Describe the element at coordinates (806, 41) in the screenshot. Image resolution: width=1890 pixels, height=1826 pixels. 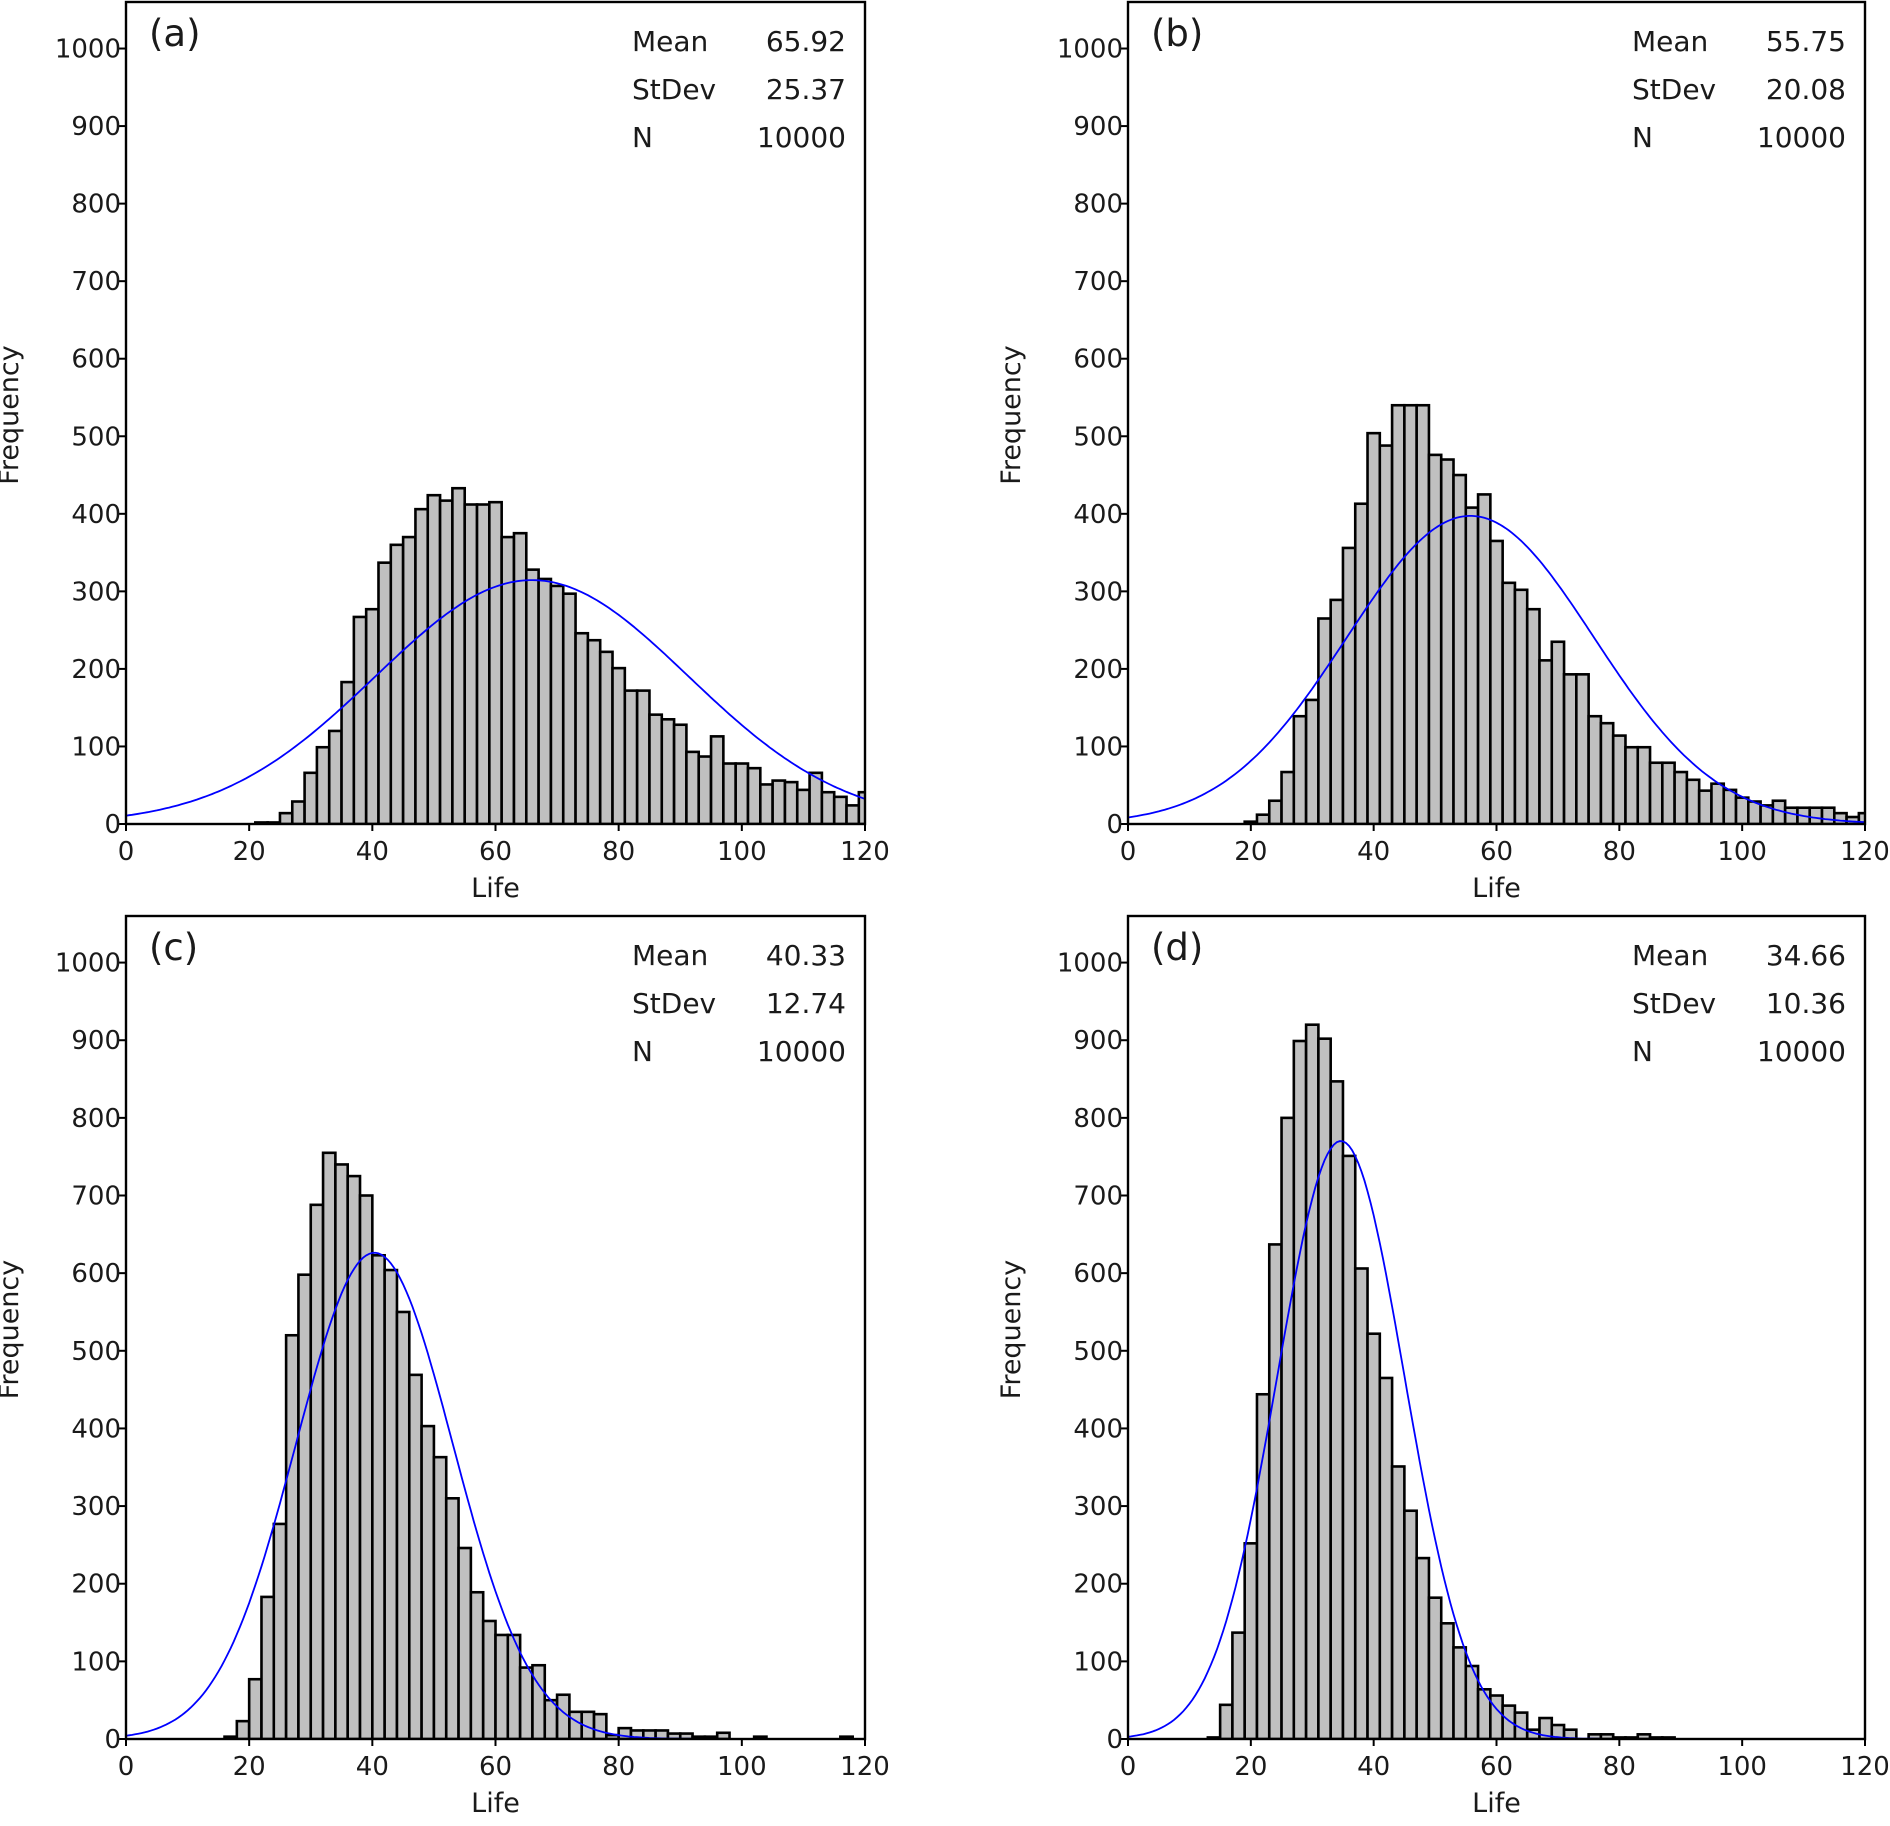
I see `stat-value: 65.92` at that location.